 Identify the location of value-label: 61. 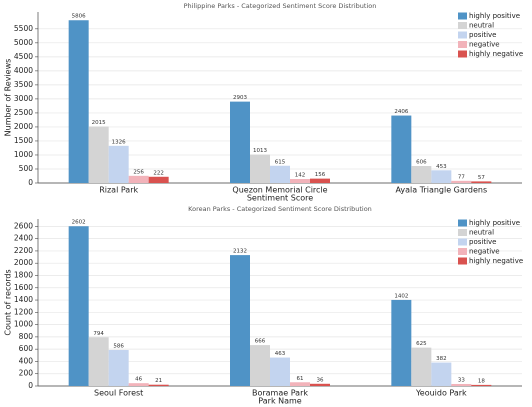
(300, 379).